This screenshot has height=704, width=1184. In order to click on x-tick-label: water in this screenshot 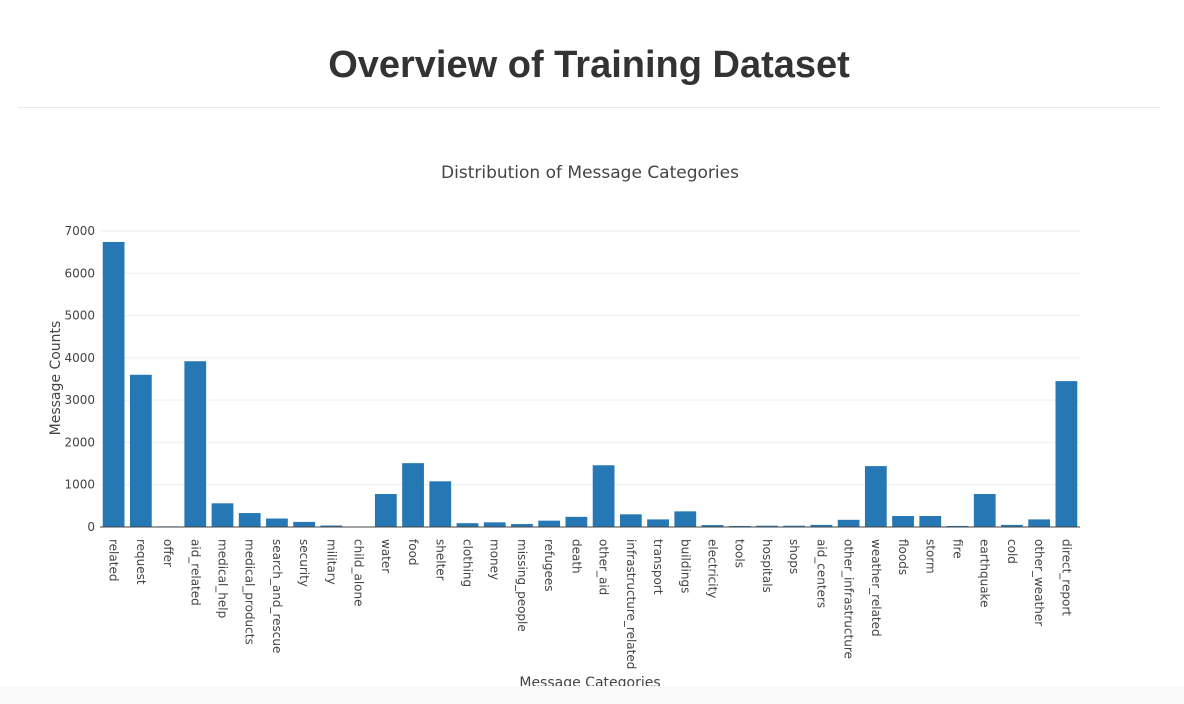, I will do `click(386, 556)`.